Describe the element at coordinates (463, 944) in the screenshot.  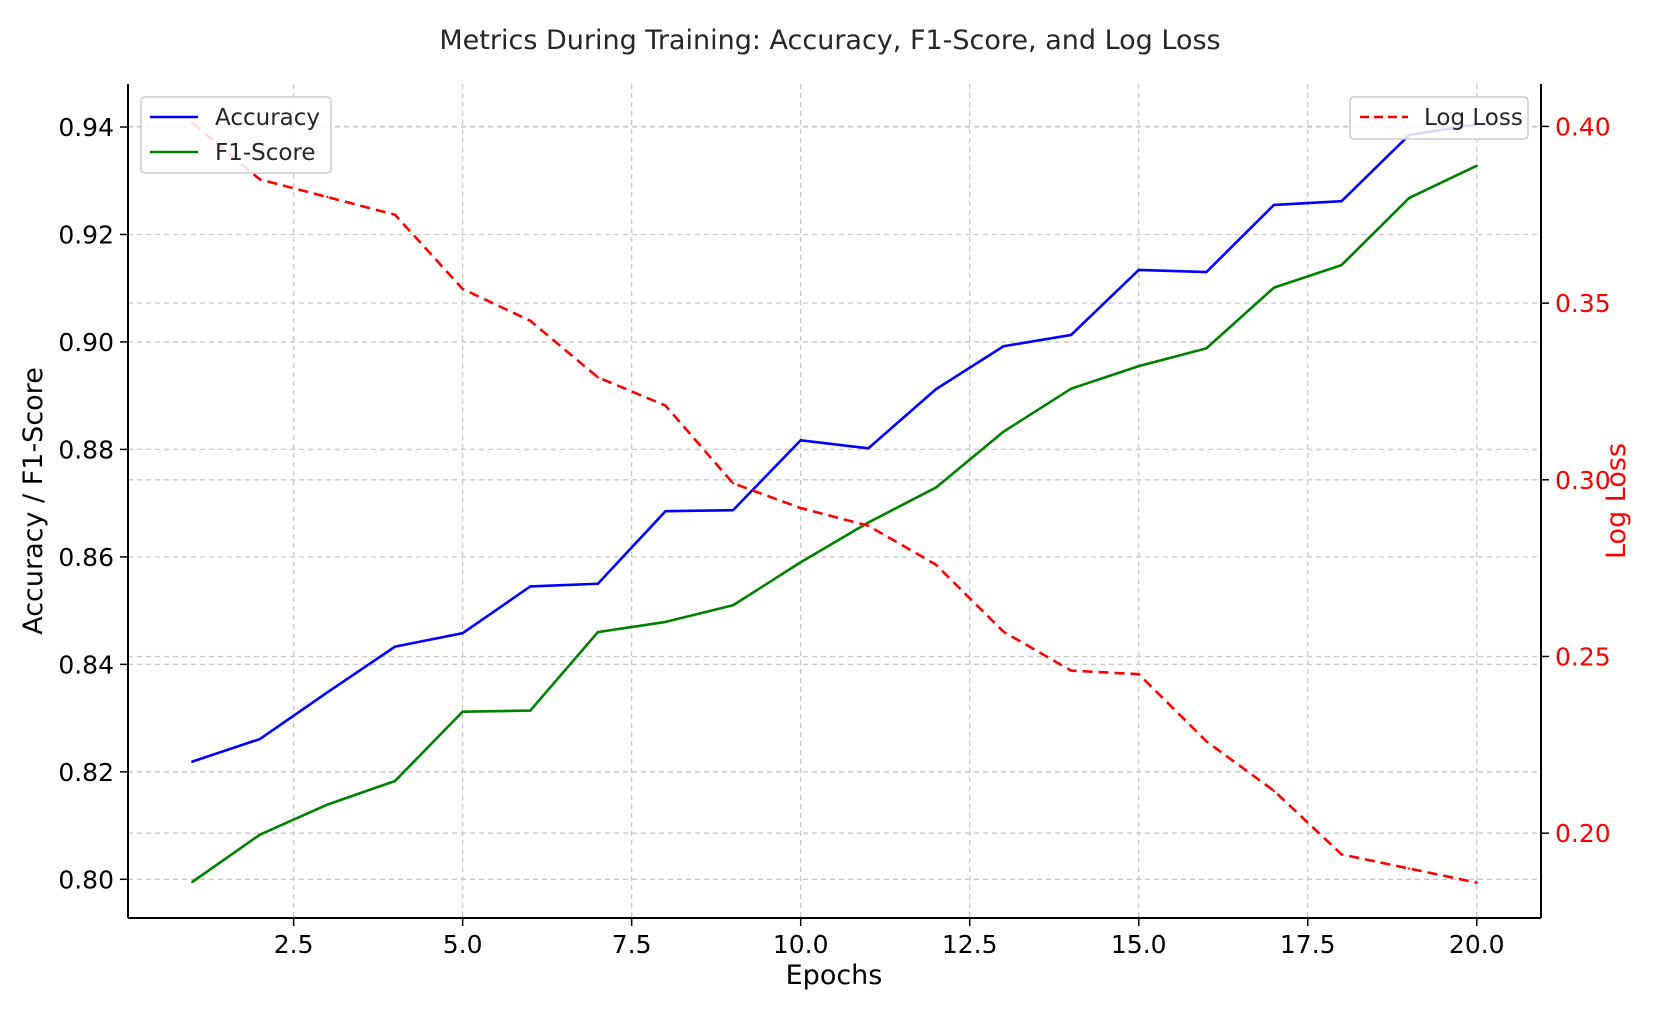
I see `x-tick-label: 5.0` at that location.